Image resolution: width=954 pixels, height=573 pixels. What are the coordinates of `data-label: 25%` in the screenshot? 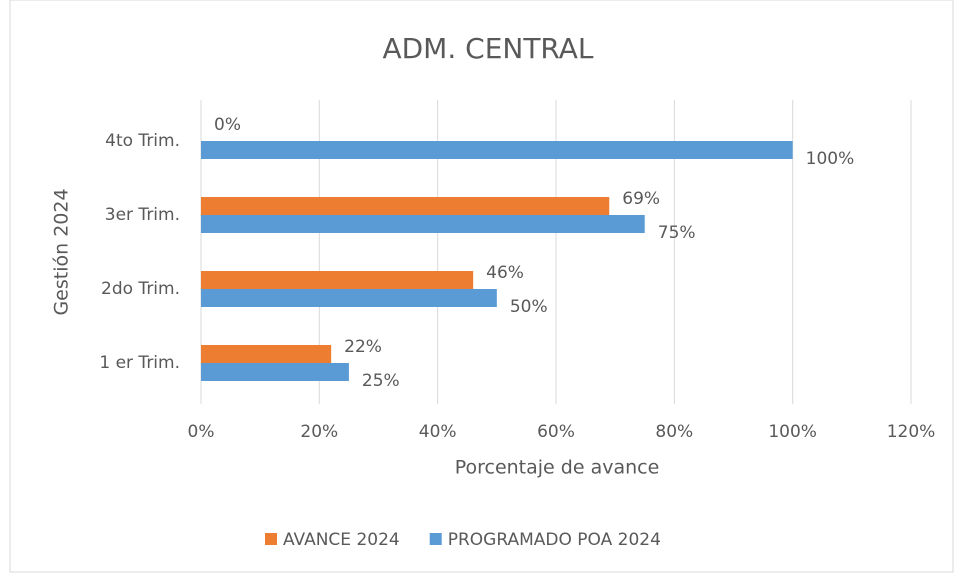 It's located at (381, 381).